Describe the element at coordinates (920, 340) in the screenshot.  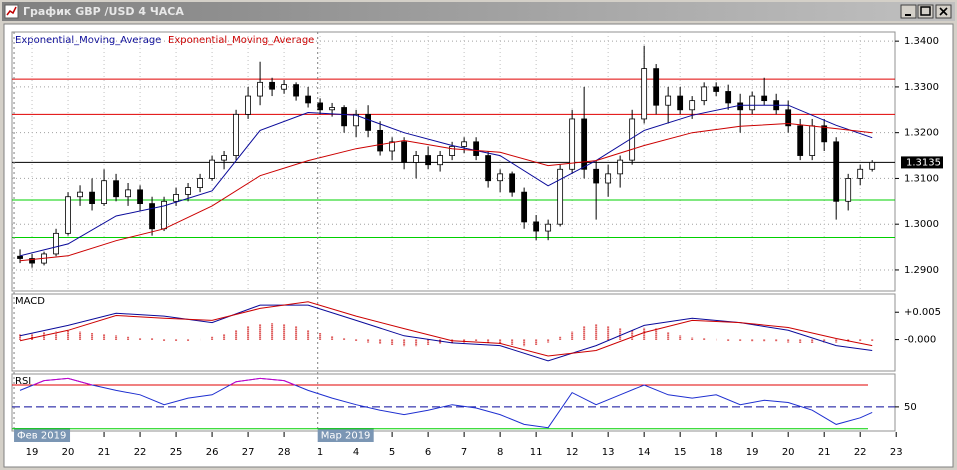
I see `y-tick-label: -0.000` at that location.